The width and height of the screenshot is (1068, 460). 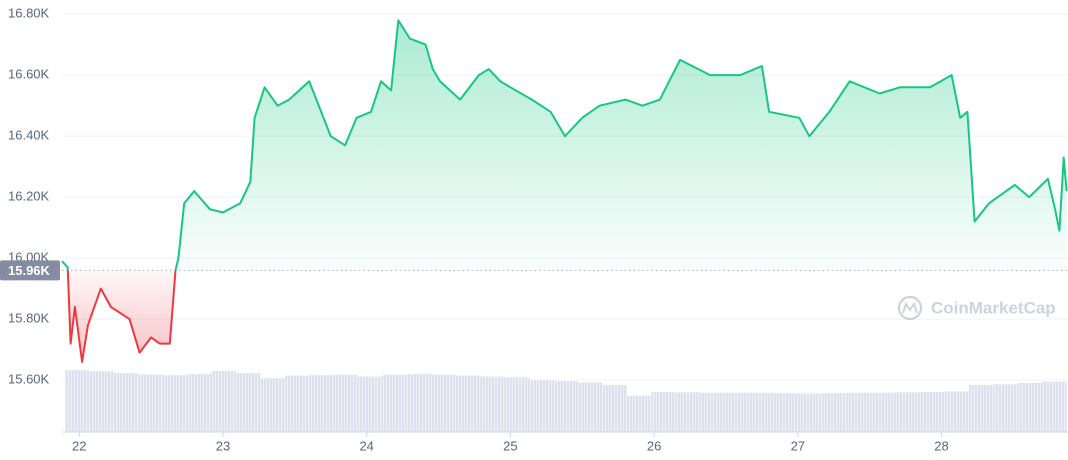 What do you see at coordinates (223, 445) in the screenshot?
I see `x-tick-label: 23` at bounding box center [223, 445].